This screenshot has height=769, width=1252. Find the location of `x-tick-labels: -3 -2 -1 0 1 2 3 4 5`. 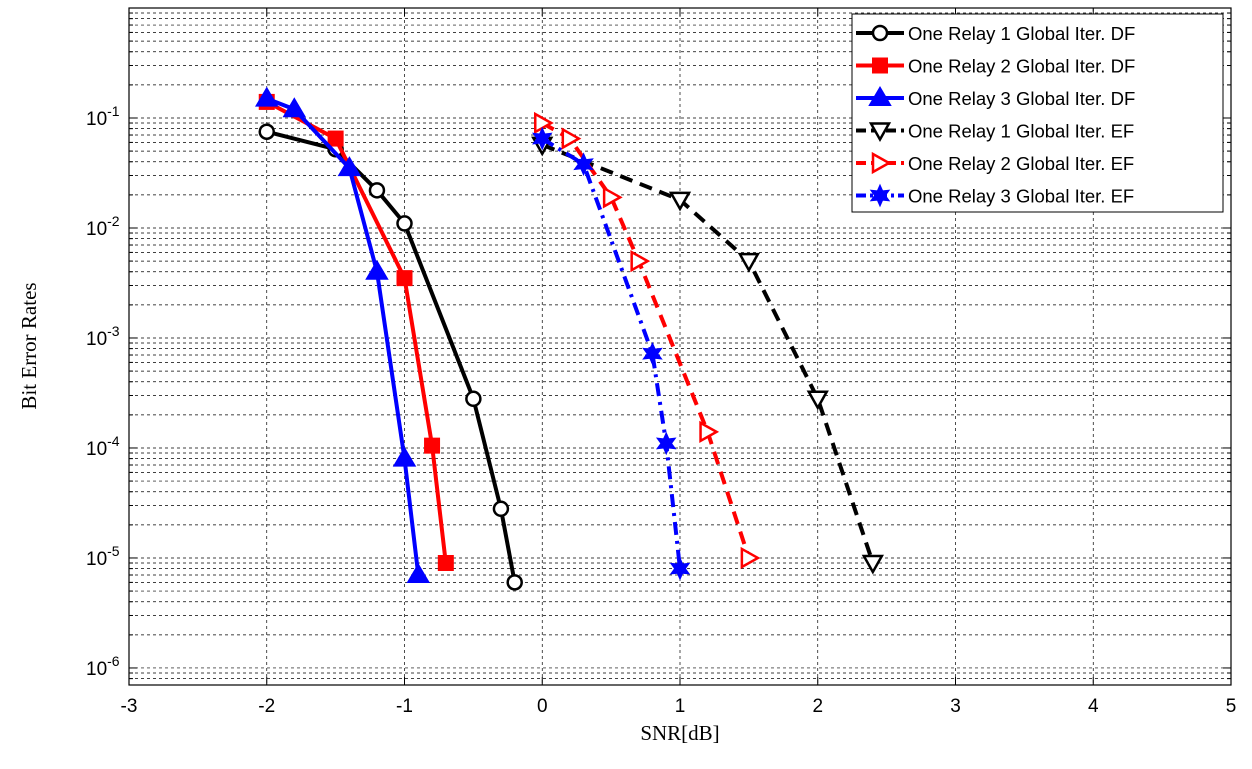

x-tick-labels: -3 -2 -1 0 1 2 3 4 5 is located at coordinates (679, 706).